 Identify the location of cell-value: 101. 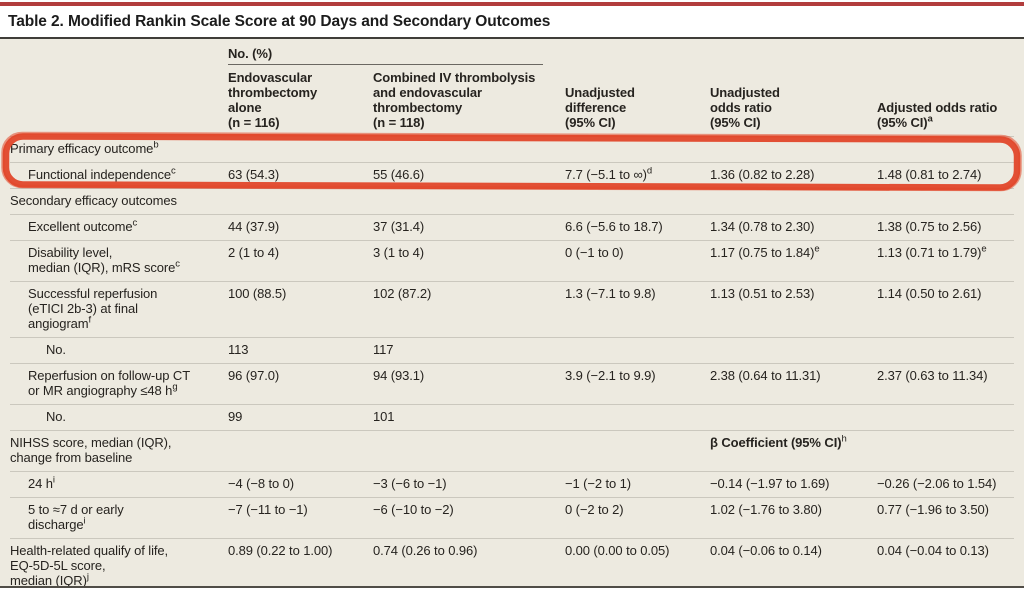
(384, 416).